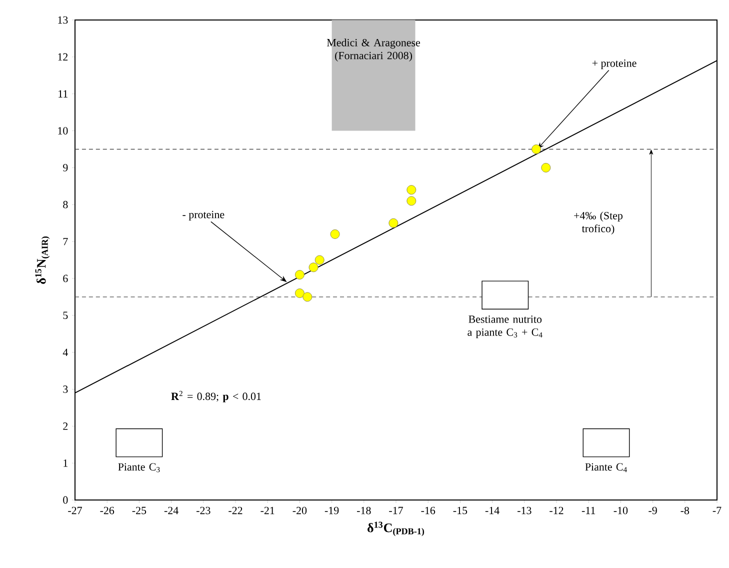 This screenshot has width=729, height=568. What do you see at coordinates (614, 65) in the screenshot?
I see `annotation: + proteine` at bounding box center [614, 65].